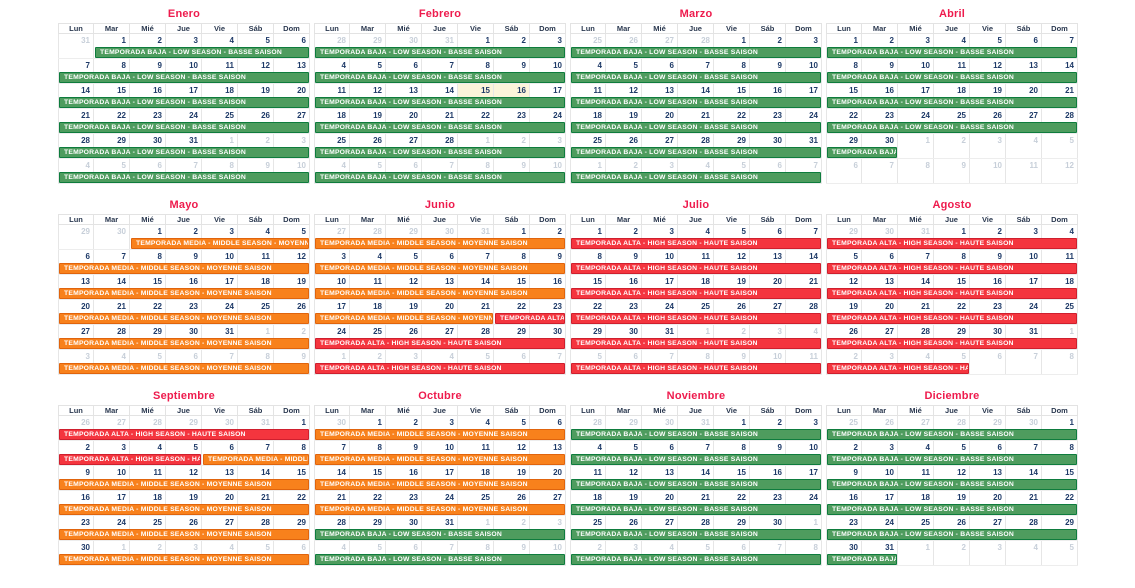  I want to click on day-cell: 31, so click(76, 46).